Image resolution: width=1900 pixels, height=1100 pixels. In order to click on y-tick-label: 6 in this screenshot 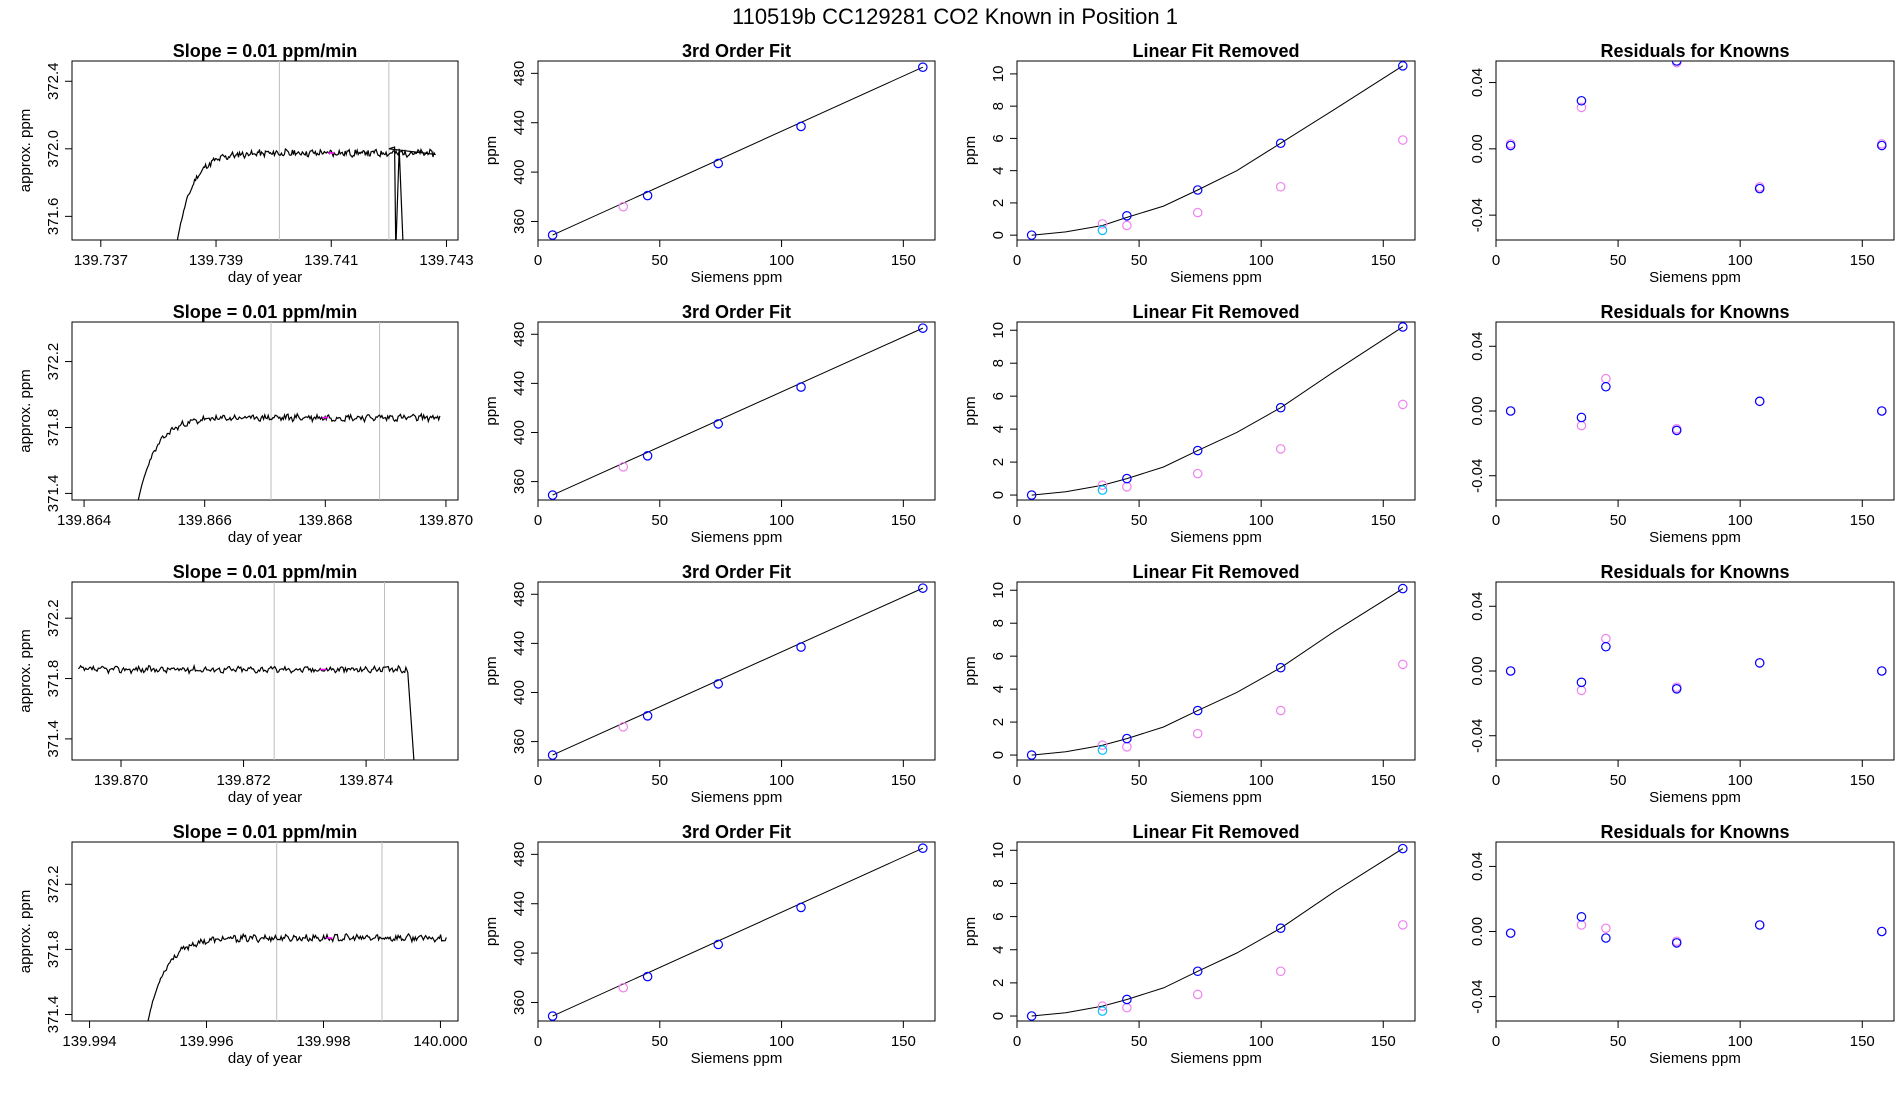, I will do `click(998, 138)`.